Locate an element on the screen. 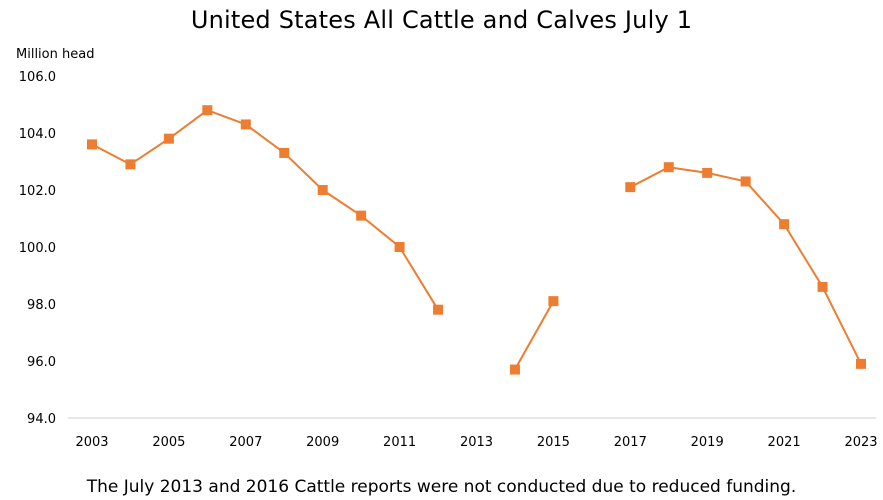  y-tick-label: 96.0 is located at coordinates (41, 362).